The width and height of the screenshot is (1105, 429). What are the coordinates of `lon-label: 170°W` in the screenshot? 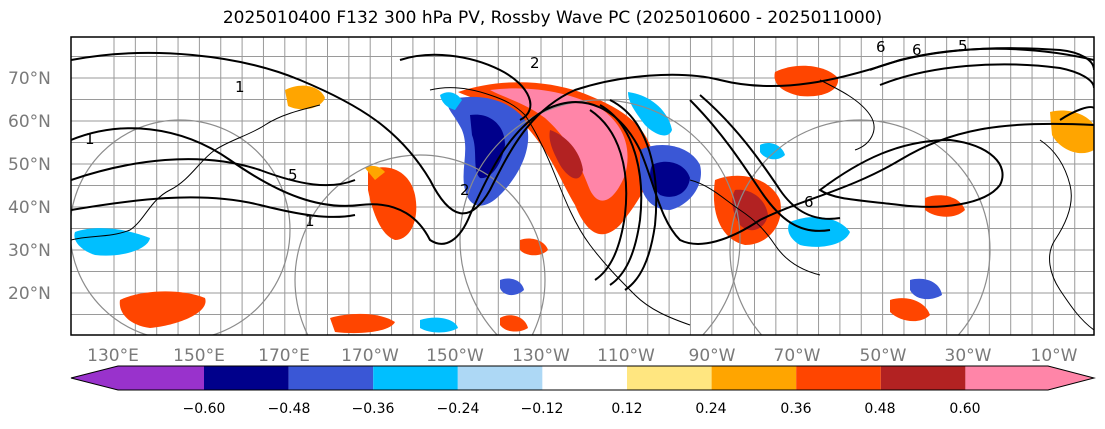 It's located at (370, 356).